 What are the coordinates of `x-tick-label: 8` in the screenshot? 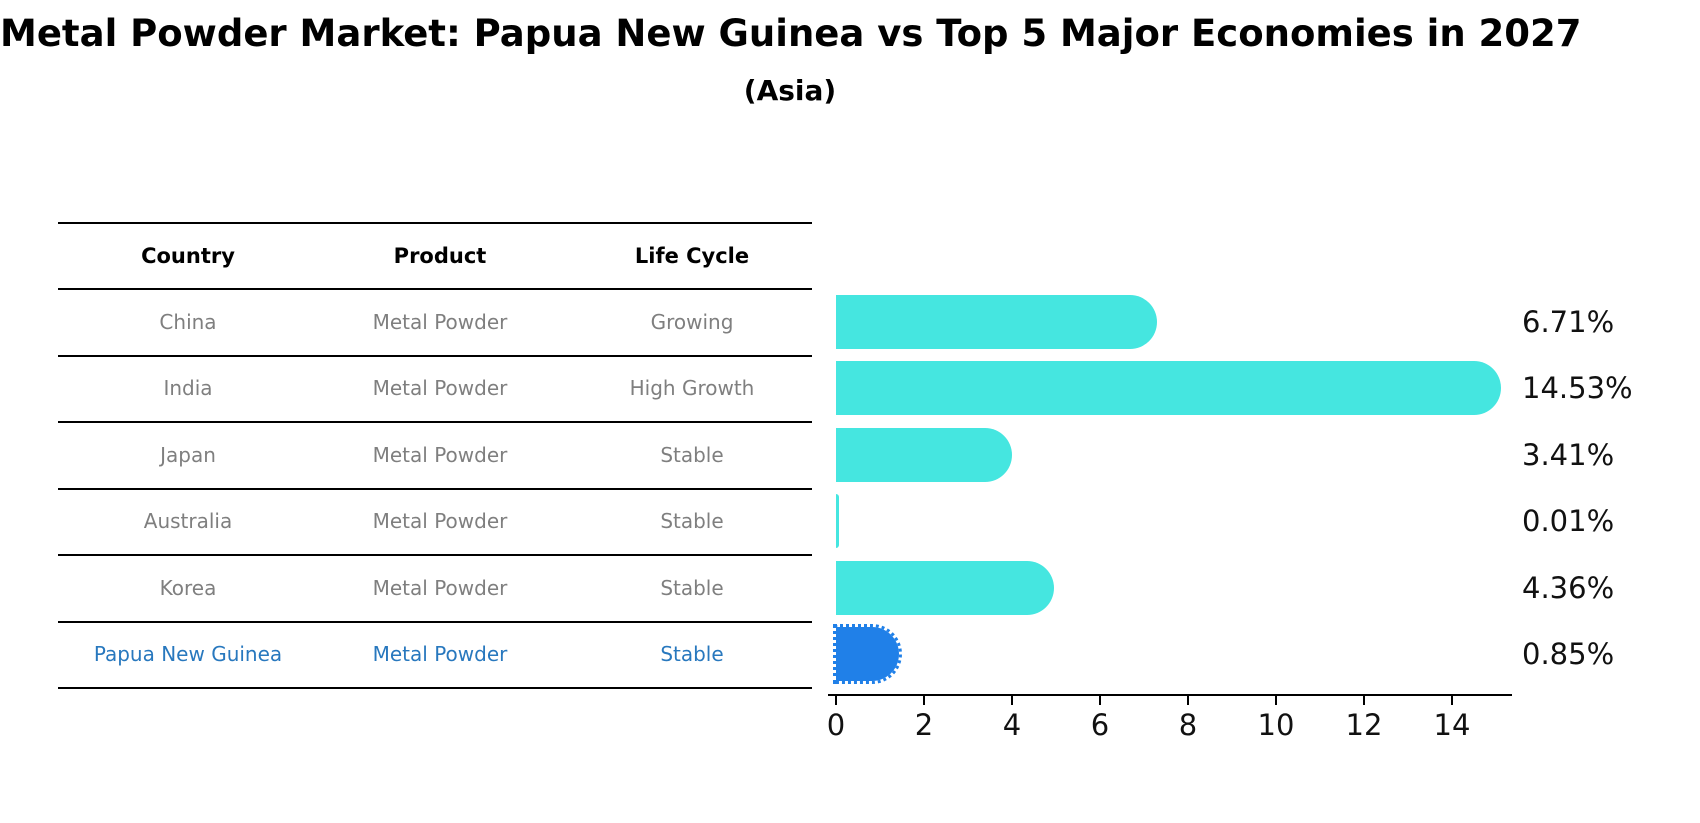 It's located at (1188, 725).